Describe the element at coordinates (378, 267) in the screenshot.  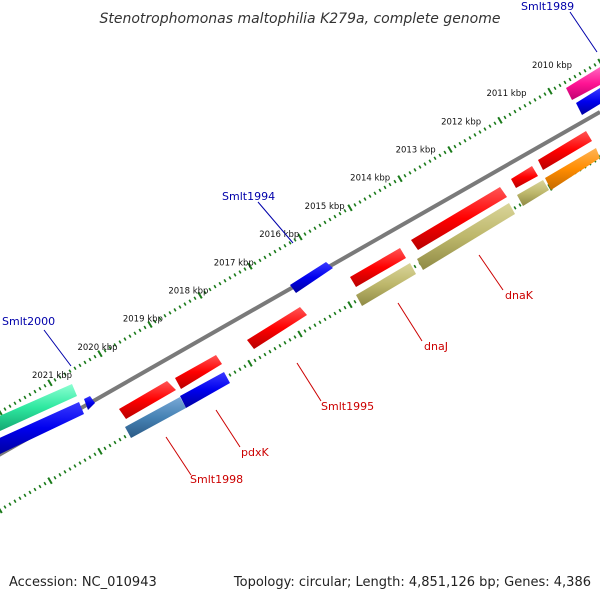
I see `gene-red-dnaj` at that location.